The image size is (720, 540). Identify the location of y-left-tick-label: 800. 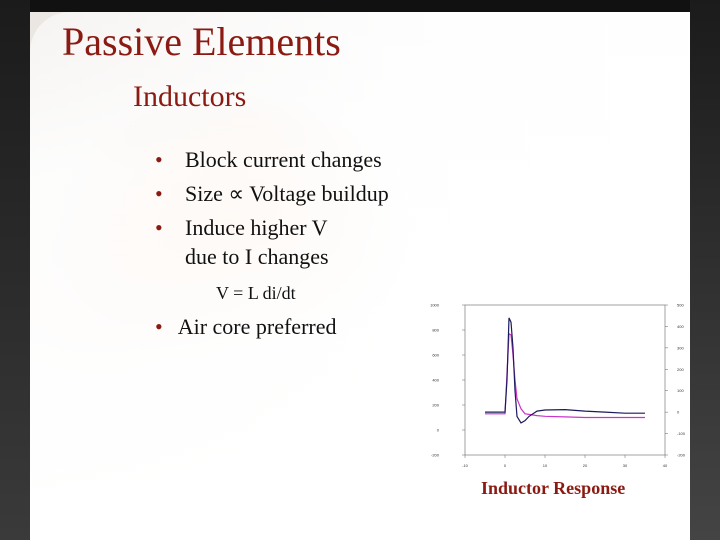
(435, 330).